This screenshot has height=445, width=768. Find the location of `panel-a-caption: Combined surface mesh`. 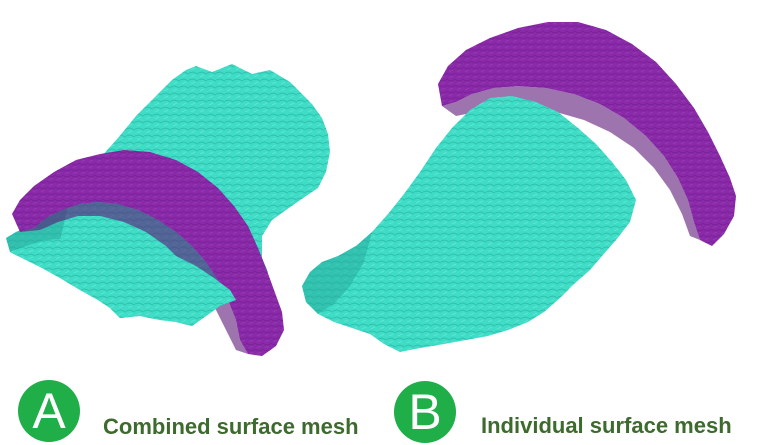

panel-a-caption: Combined surface mesh is located at coordinates (231, 427).